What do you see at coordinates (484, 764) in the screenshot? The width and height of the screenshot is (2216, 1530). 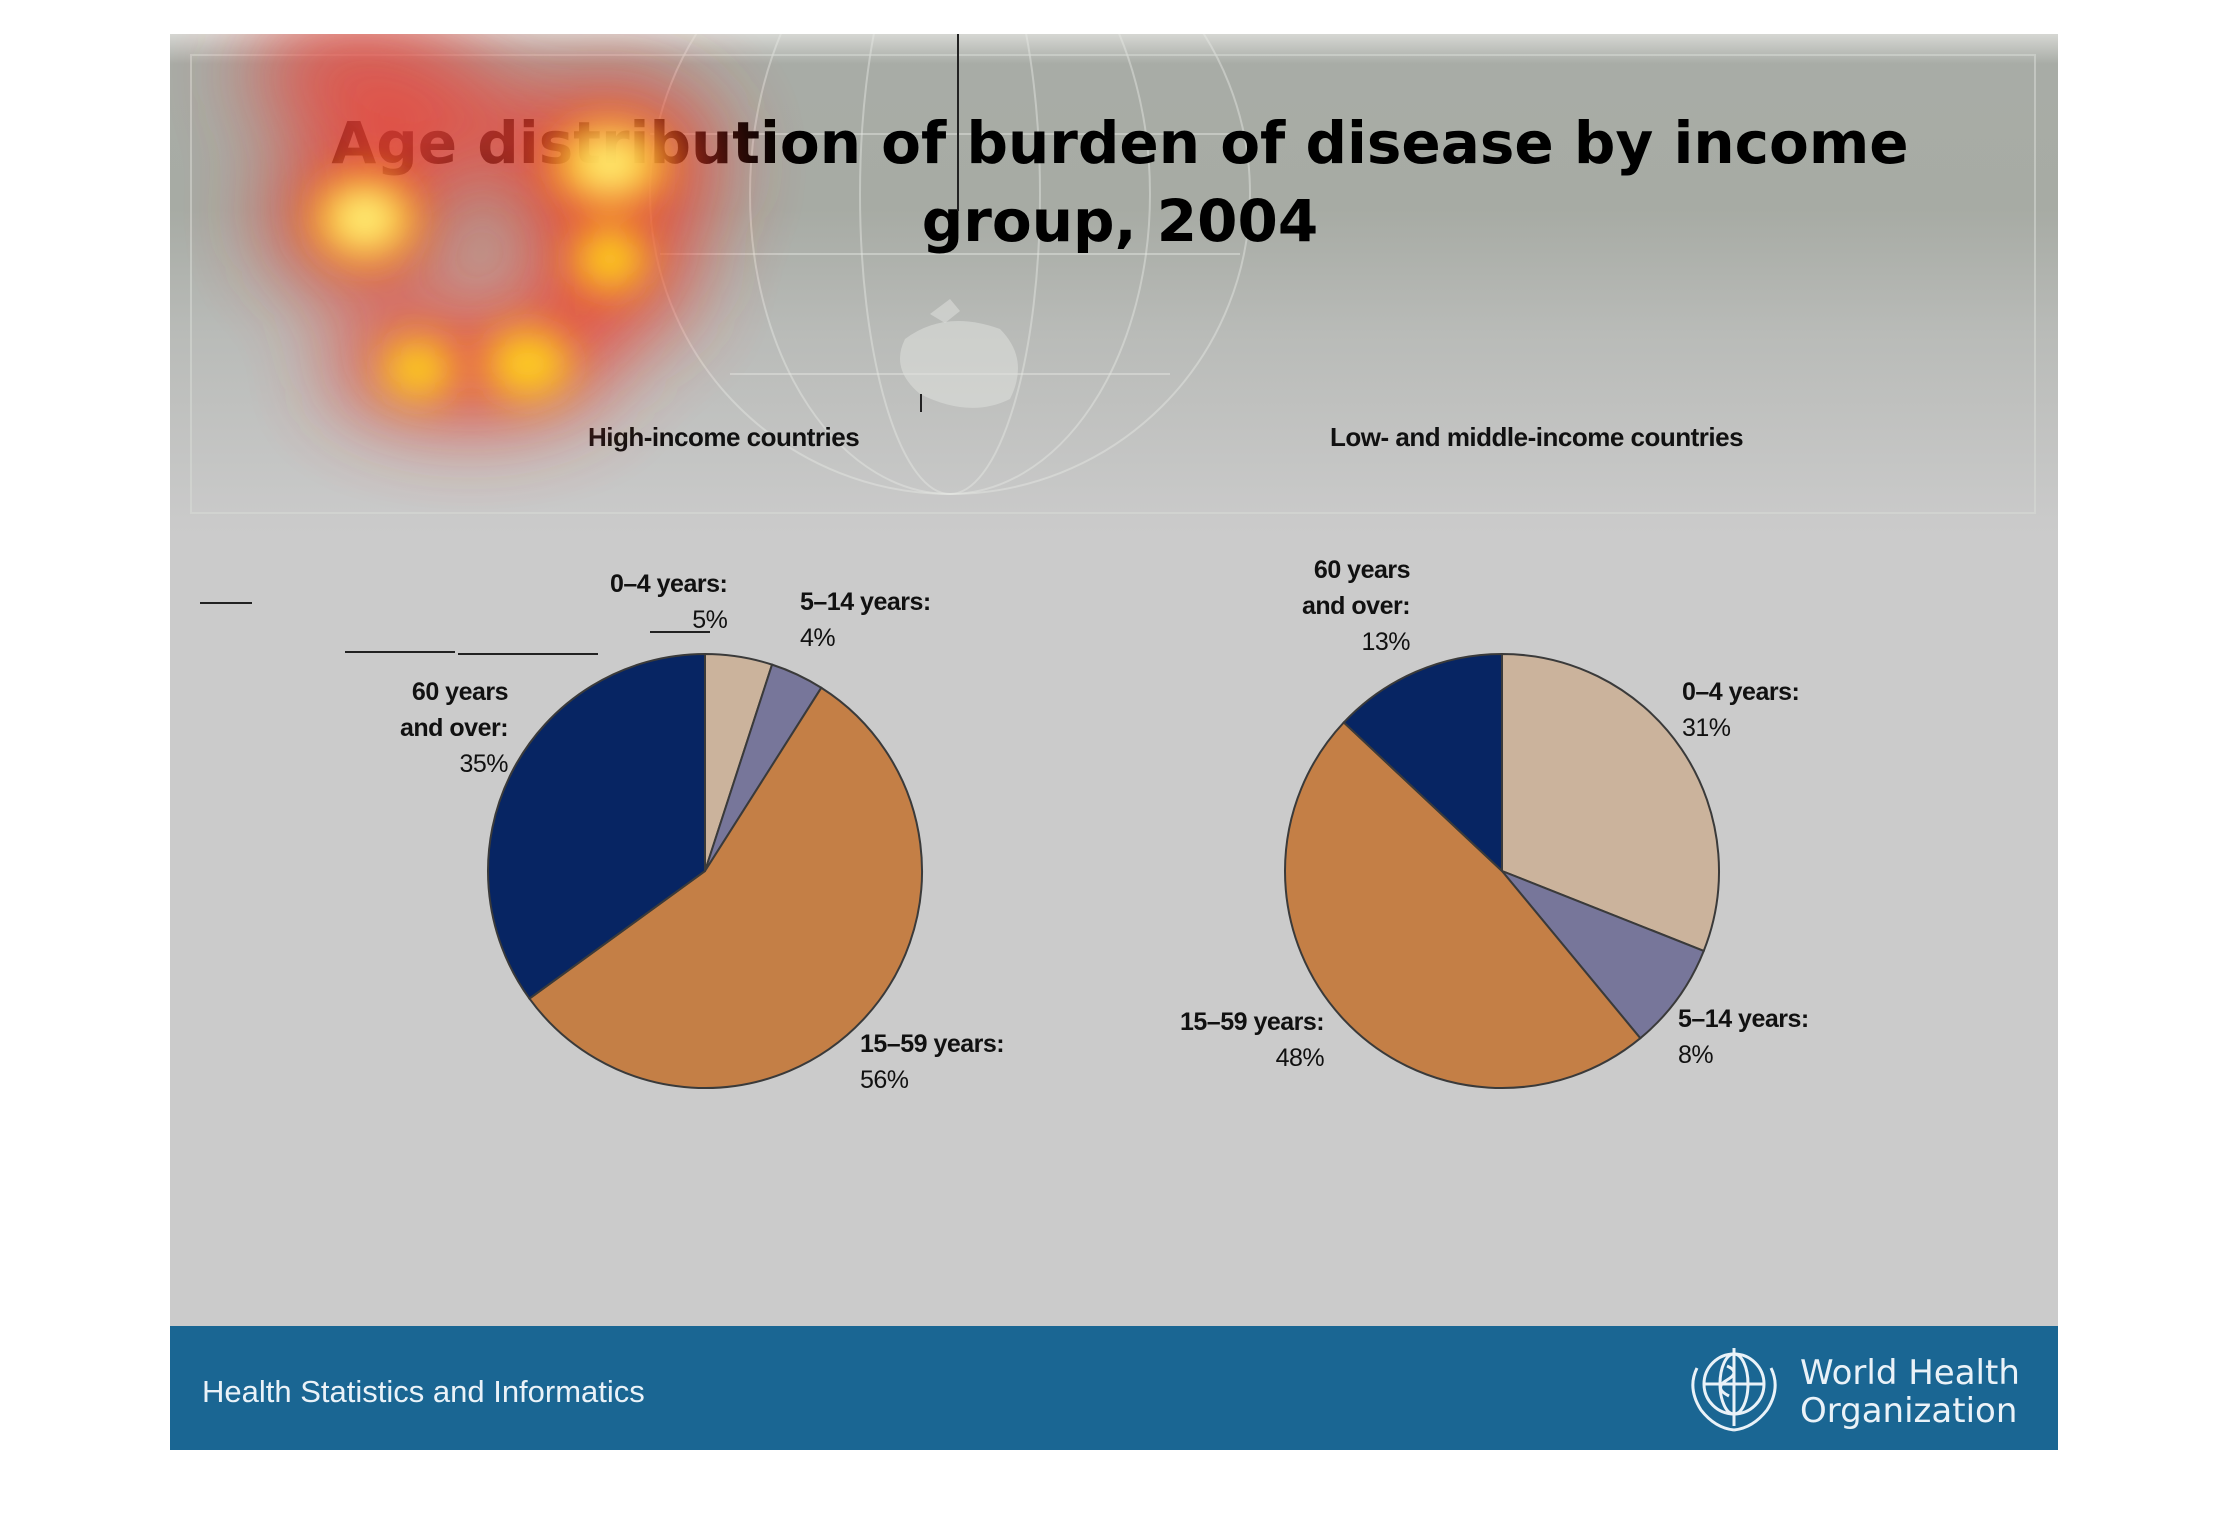 I see `label-hi-60-plus-pct: 35%` at bounding box center [484, 764].